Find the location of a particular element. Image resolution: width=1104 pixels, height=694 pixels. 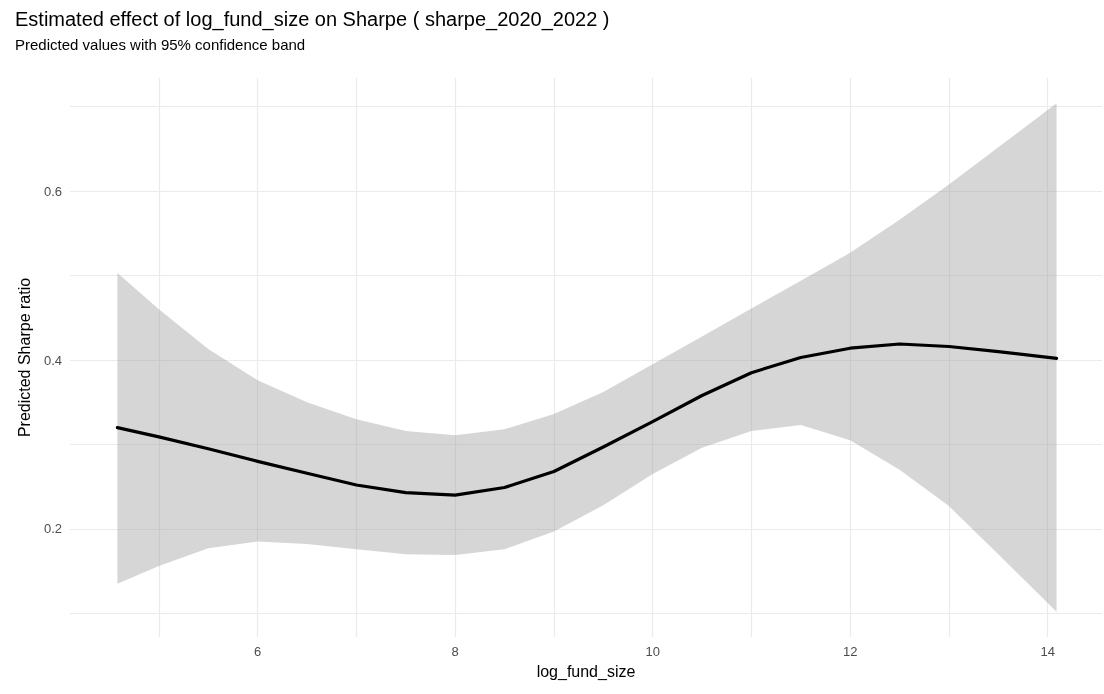

y-tick-label: 0.4 is located at coordinates (52, 360).